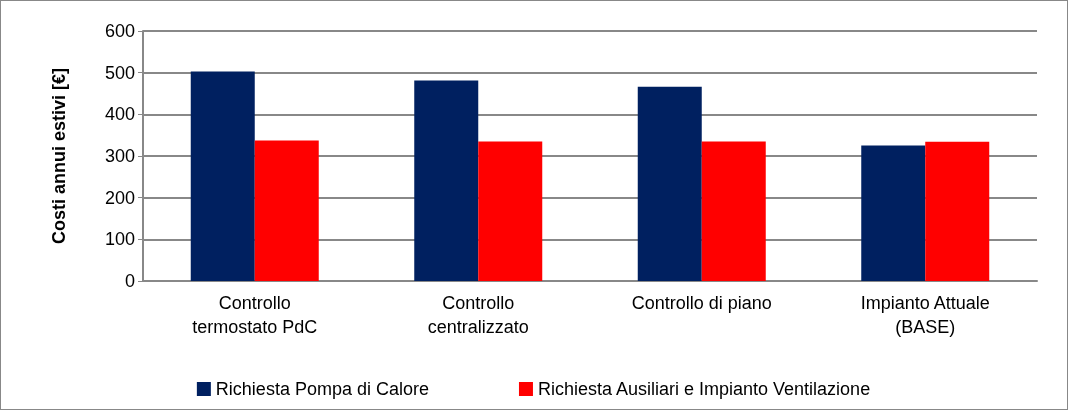 This screenshot has height=412, width=1070. What do you see at coordinates (59, 156) in the screenshot?
I see `y-axis-title: Costi annui estivi [€]` at bounding box center [59, 156].